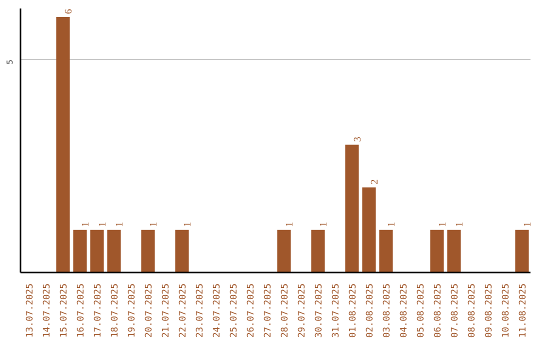 The width and height of the screenshot is (540, 340). I want to click on x-tick-label: 06.08.2025, so click(439, 310).